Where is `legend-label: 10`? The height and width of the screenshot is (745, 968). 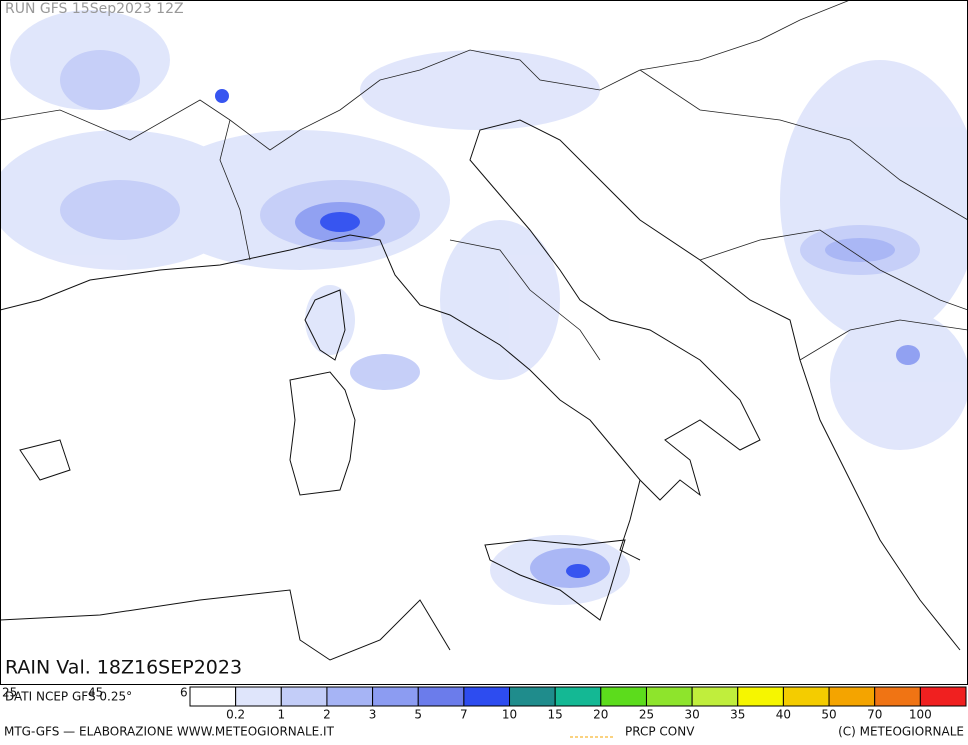 legend-label: 10 is located at coordinates (509, 715).